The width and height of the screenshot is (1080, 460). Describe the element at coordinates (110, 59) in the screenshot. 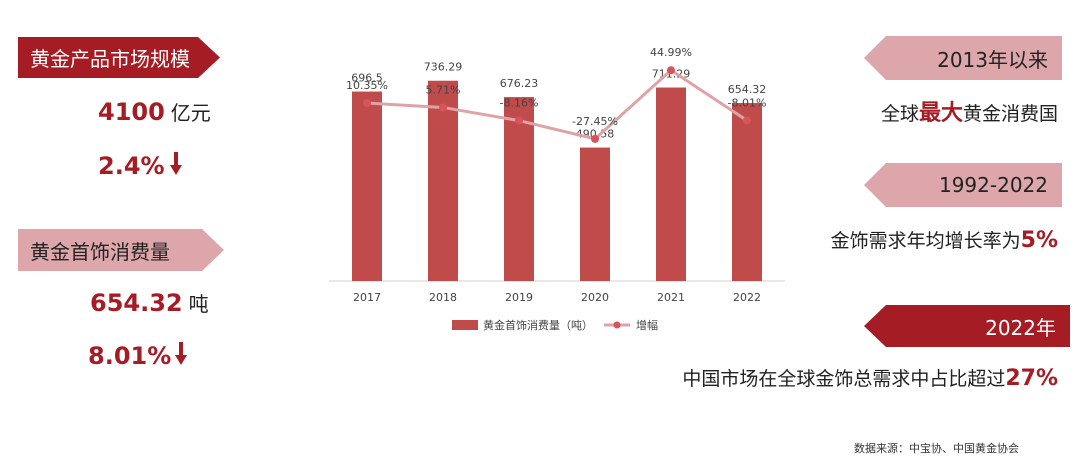

I see `market-size-tag-label: 黄金产品市场规模` at that location.